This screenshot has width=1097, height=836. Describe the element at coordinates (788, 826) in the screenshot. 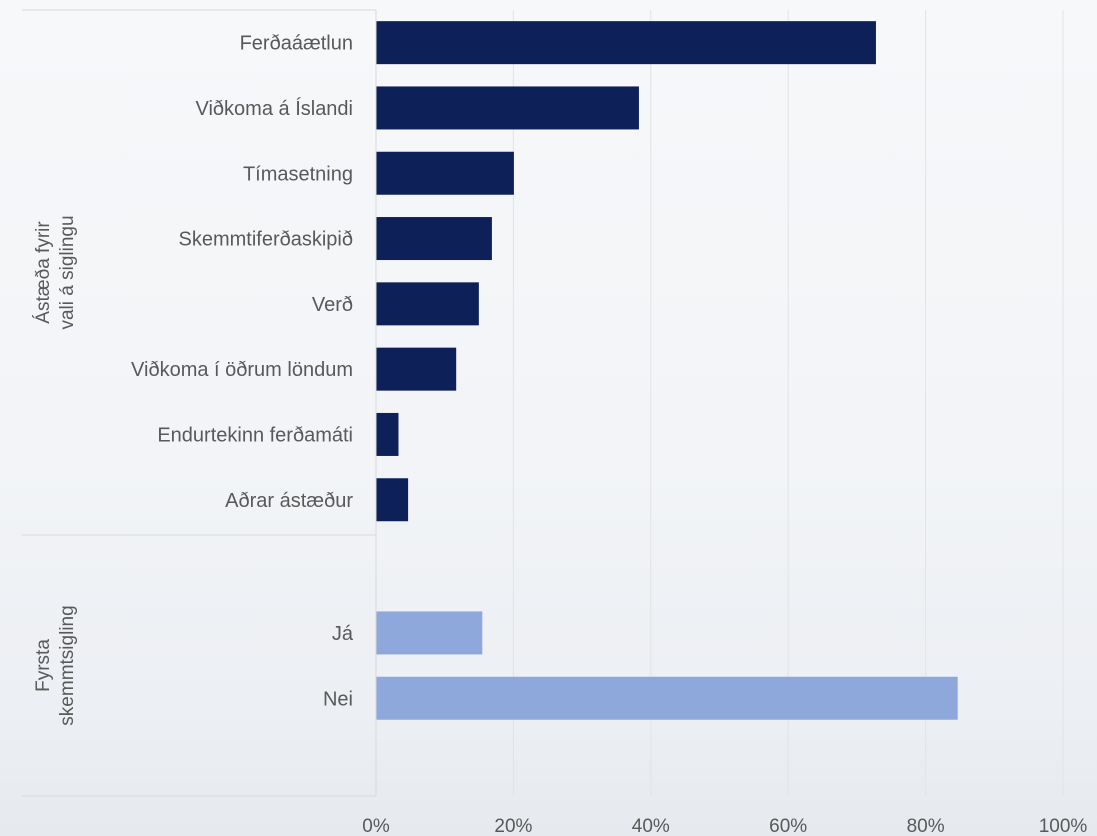

I see `x-tick-label: 60%` at that location.